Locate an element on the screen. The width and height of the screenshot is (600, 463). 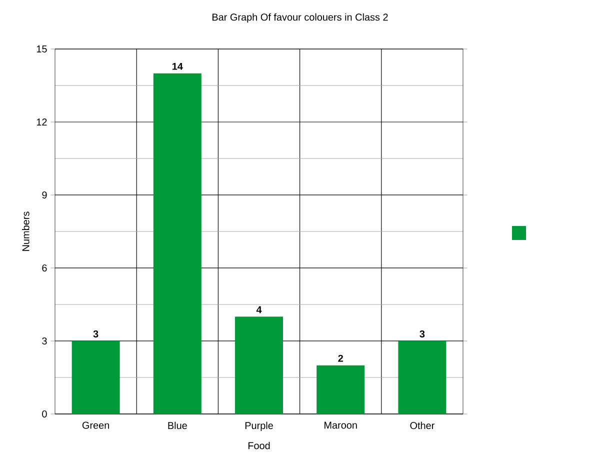
y-axis-title: Numbers is located at coordinates (26, 231).